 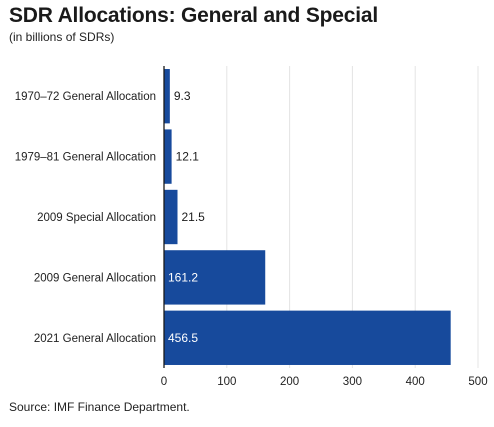 I want to click on value-label: 456.5, so click(x=183, y=338).